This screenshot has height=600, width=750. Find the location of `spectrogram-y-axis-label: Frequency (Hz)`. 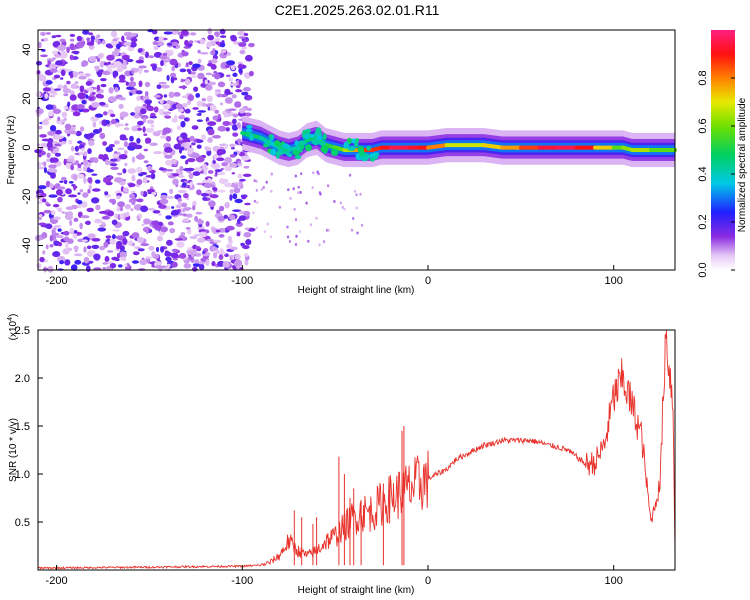

spectrogram-y-axis-label: Frequency (Hz) is located at coordinates (11, 150).